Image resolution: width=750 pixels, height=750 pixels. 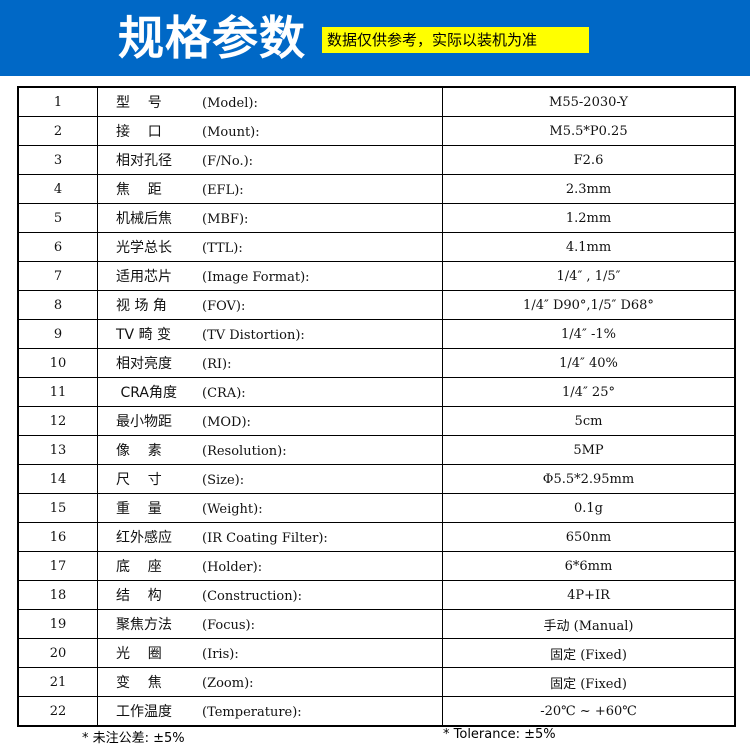 I want to click on table-row: 15 重 量 (Weight): 0.1g, so click(x=376, y=508).